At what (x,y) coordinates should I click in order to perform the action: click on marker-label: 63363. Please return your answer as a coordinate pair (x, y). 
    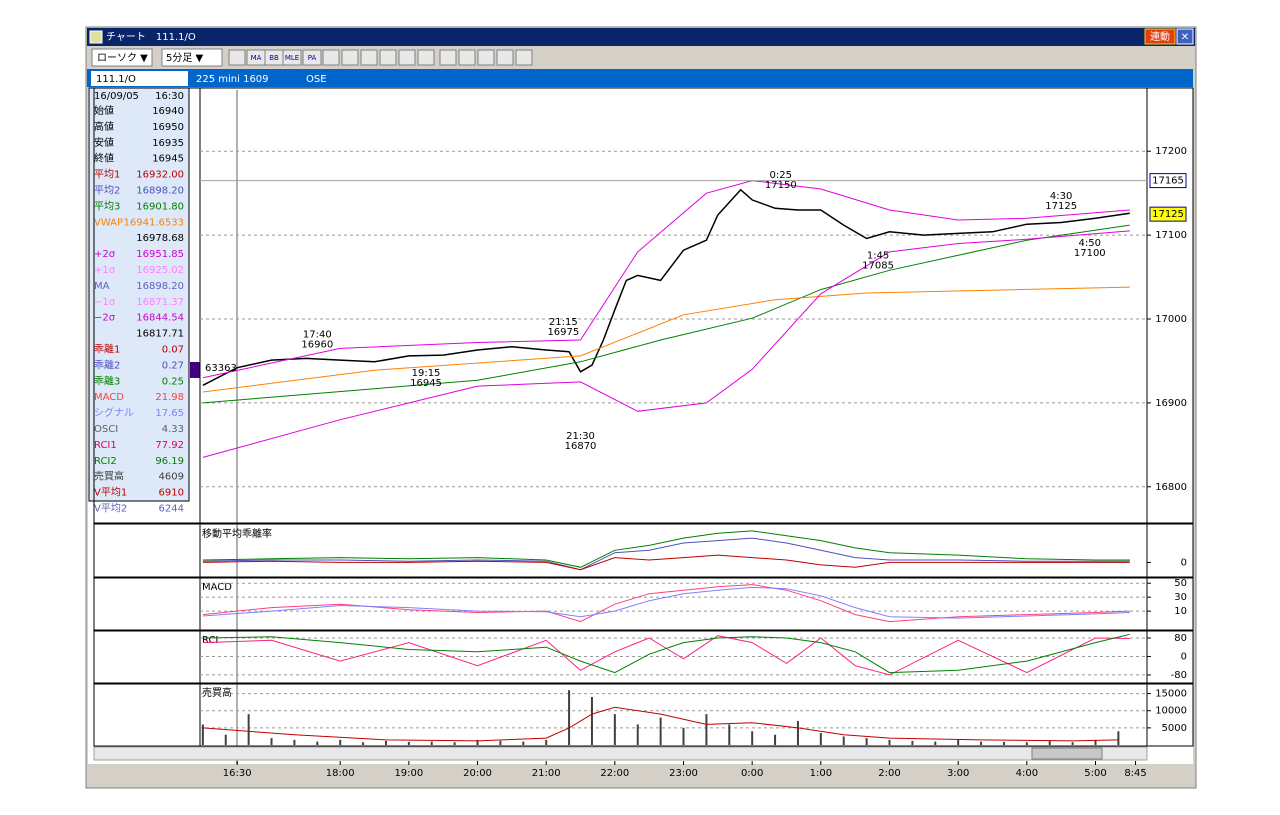
    Looking at the image, I should click on (221, 368).